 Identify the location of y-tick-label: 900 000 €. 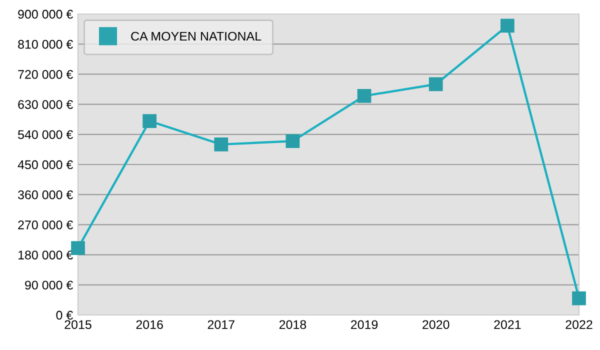
(45, 14).